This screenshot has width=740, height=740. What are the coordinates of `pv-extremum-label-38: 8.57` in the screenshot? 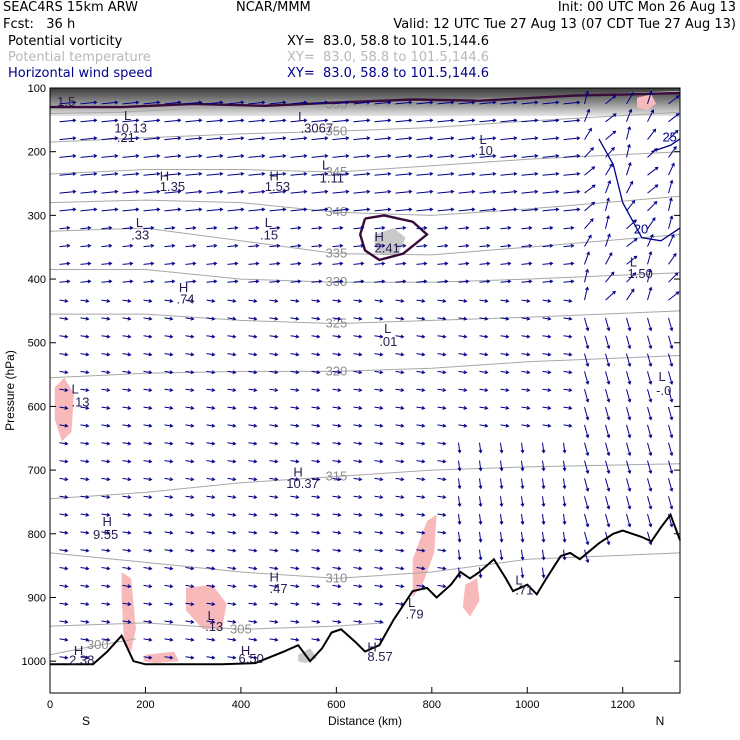 It's located at (379, 656).